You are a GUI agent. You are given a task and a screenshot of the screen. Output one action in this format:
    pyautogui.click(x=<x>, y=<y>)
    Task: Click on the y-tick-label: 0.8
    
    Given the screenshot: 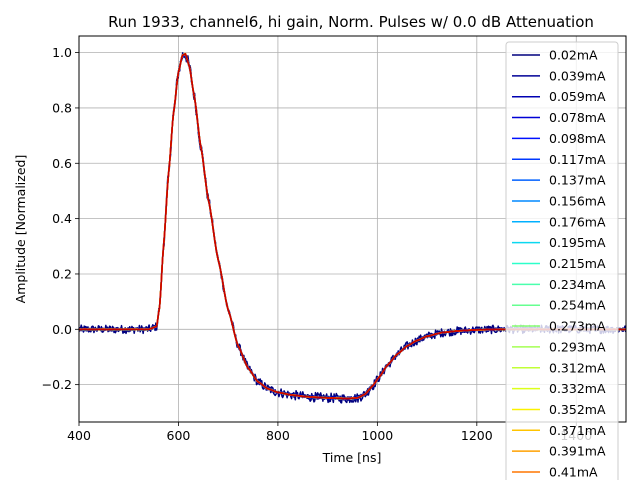 What is the action you would take?
    pyautogui.click(x=62, y=107)
    